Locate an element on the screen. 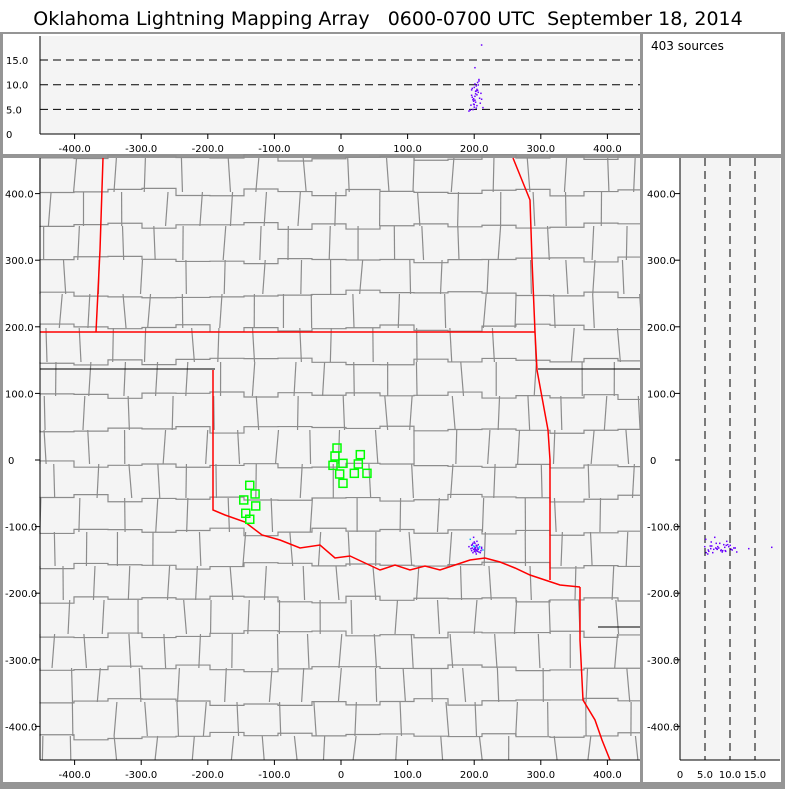  y-tick-label: -300.0 is located at coordinates (663, 661).